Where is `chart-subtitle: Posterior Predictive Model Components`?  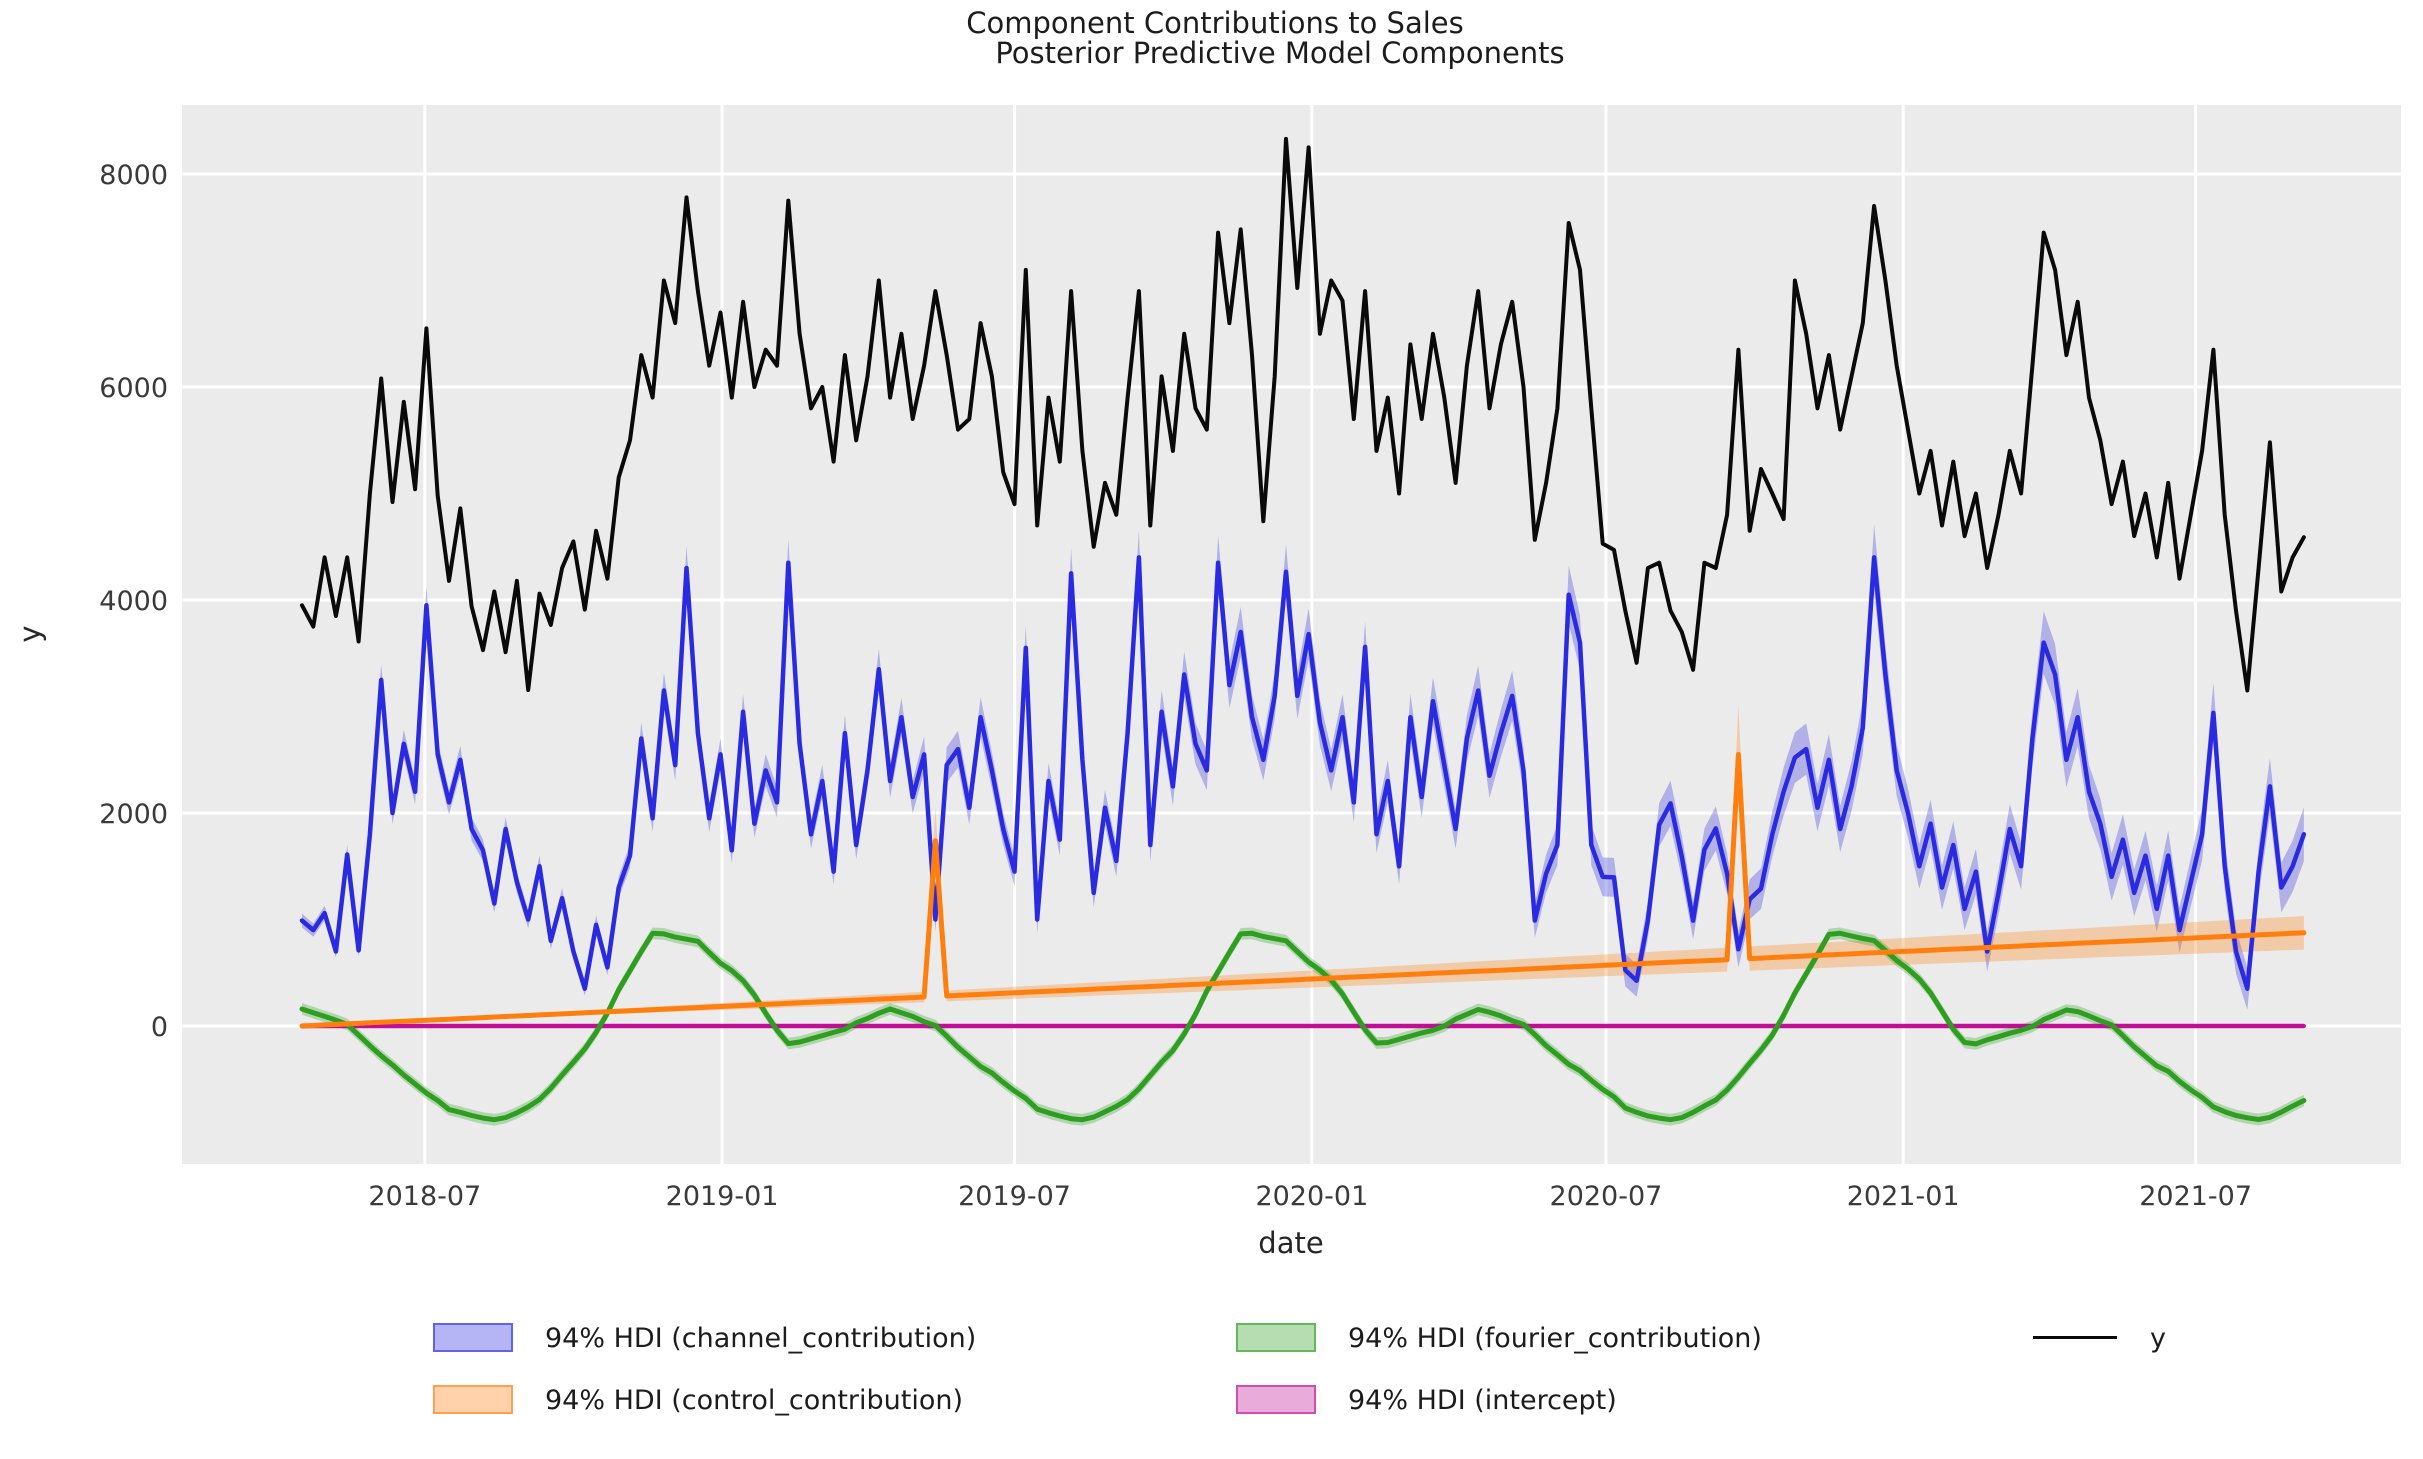
chart-subtitle: Posterior Predictive Model Components is located at coordinates (1280, 53).